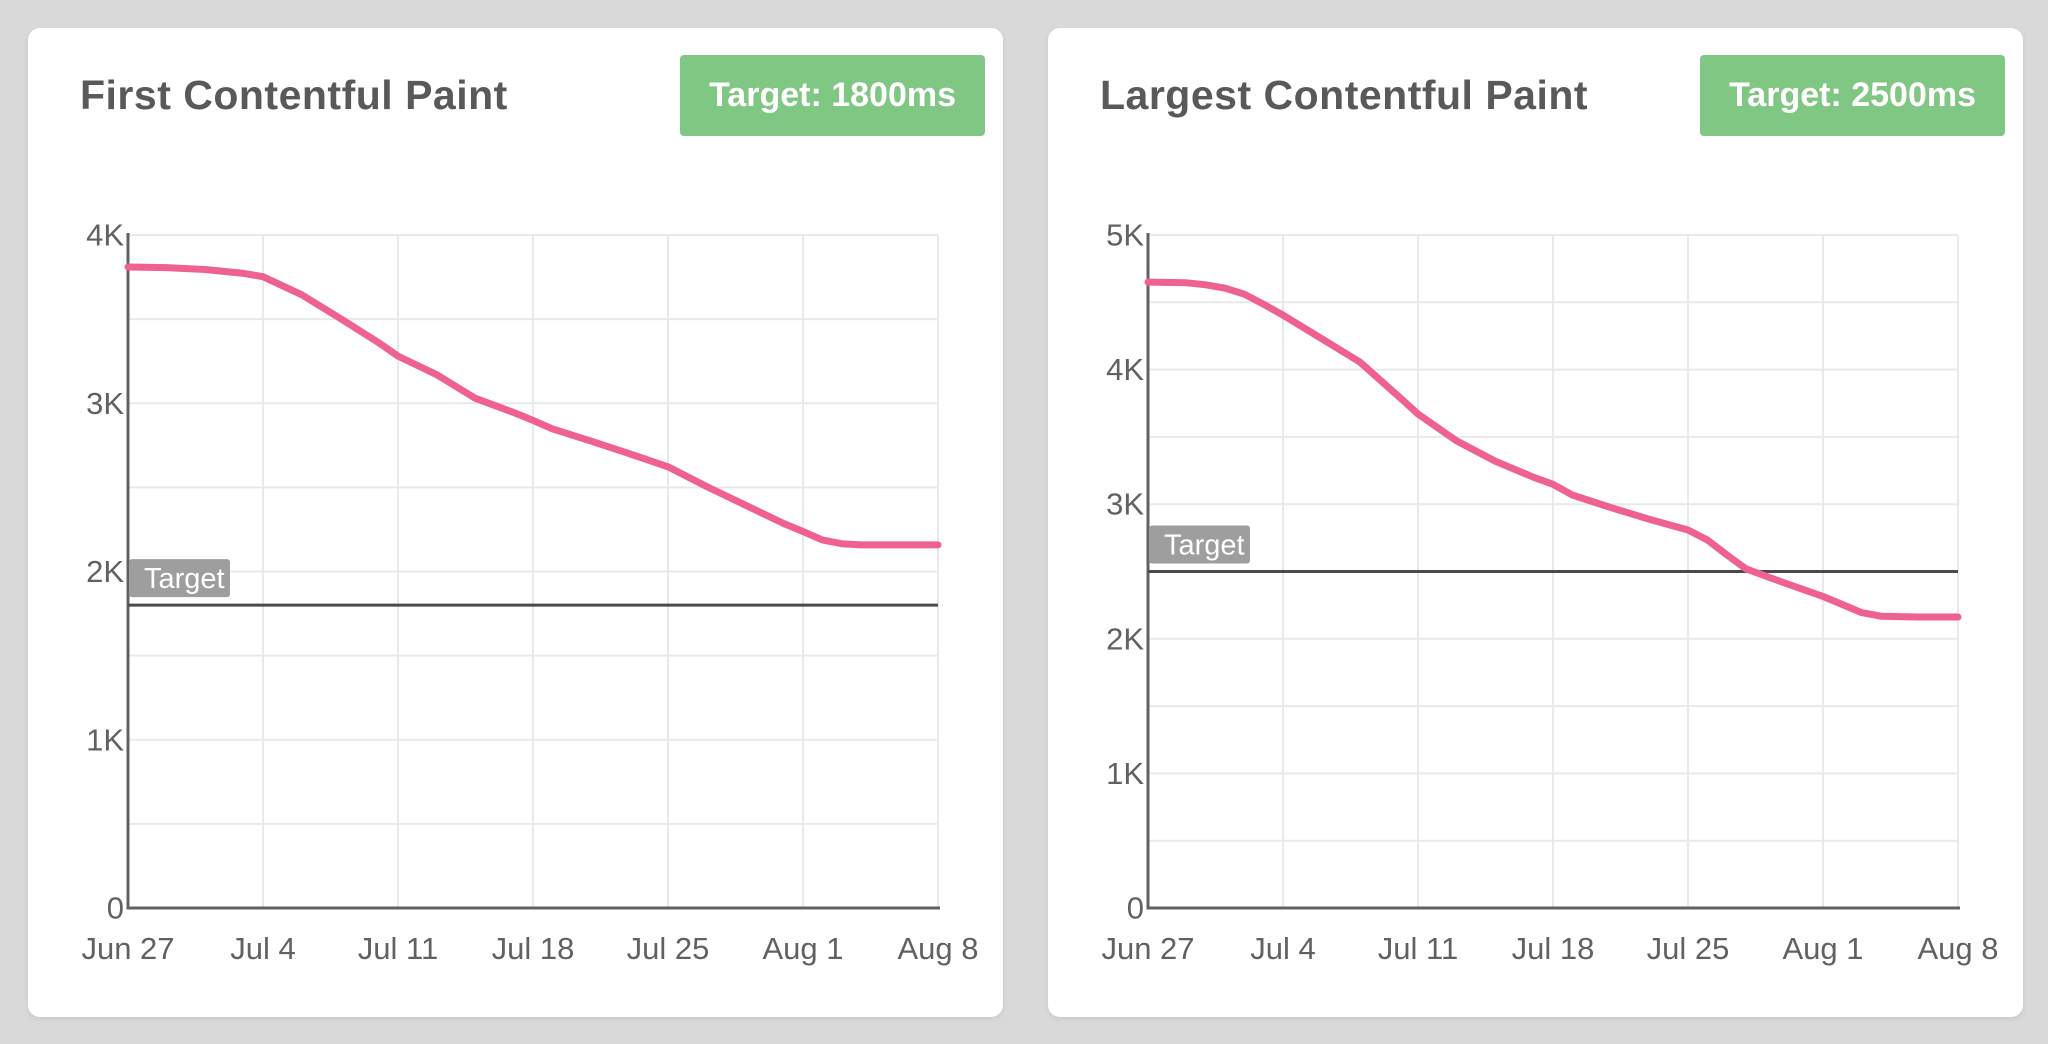 This screenshot has width=2048, height=1044. I want to click on svg-text: 5K, so click(1125, 235).